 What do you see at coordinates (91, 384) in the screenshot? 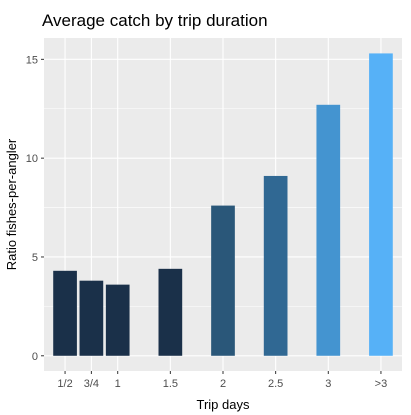
I see `x-tick-label: 3/4` at bounding box center [91, 384].